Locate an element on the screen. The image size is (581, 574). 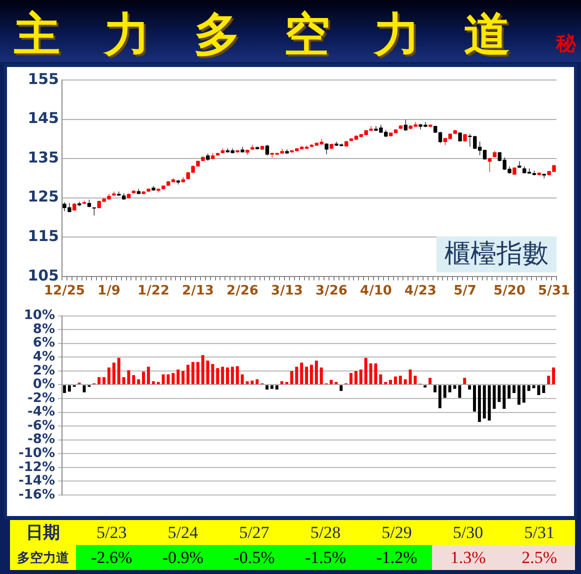
data-label: -1.5% is located at coordinates (326, 557).